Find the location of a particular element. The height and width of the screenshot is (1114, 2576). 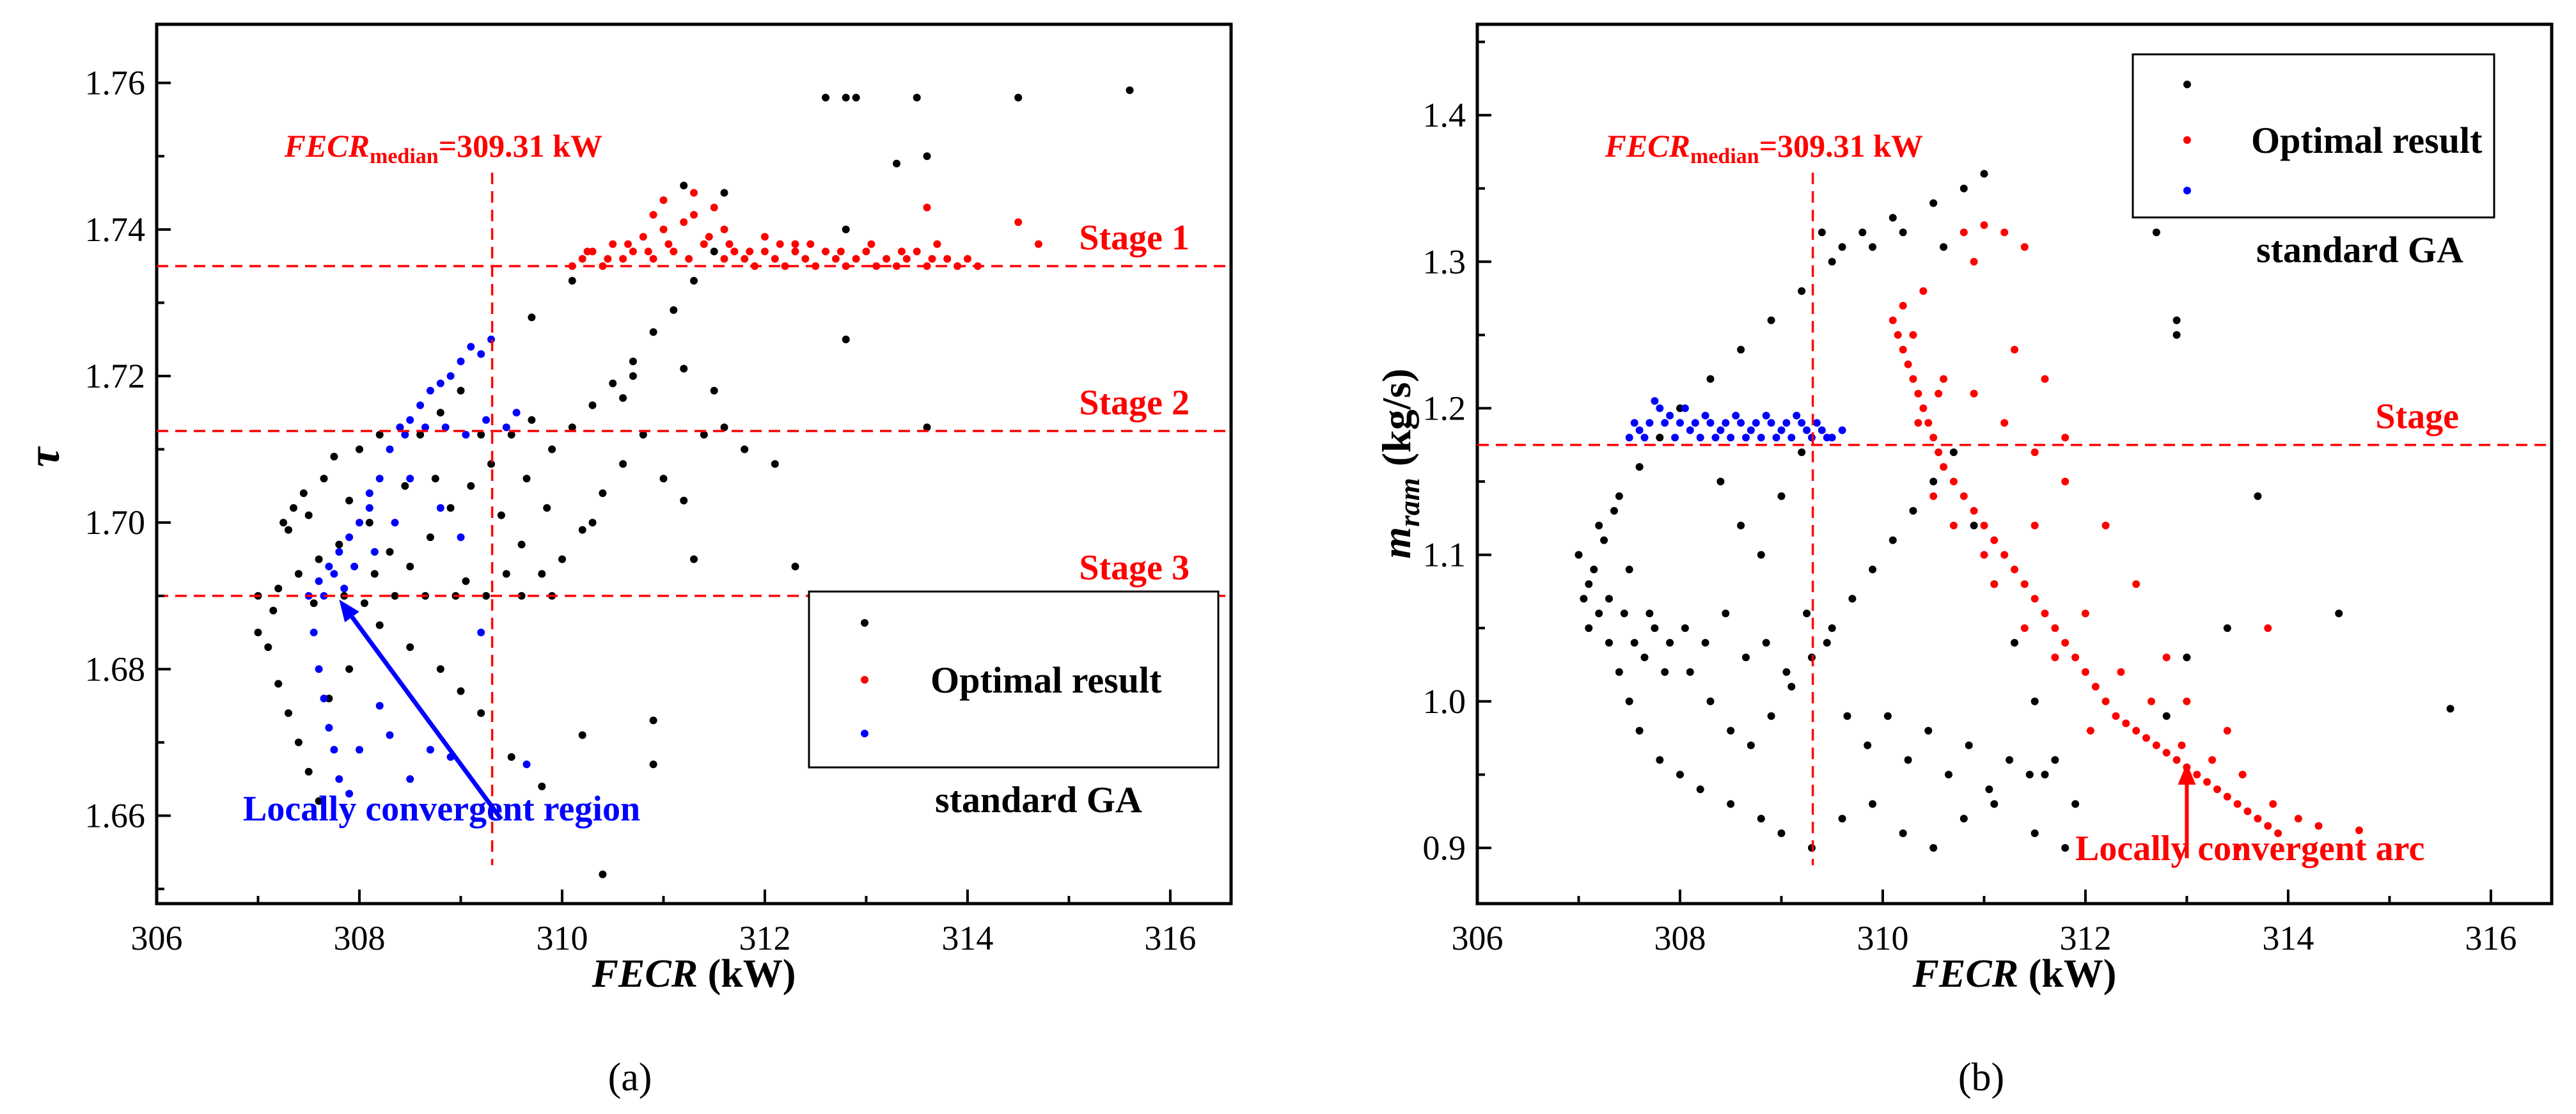

y-tick-label: 1.66 is located at coordinates (115, 816).